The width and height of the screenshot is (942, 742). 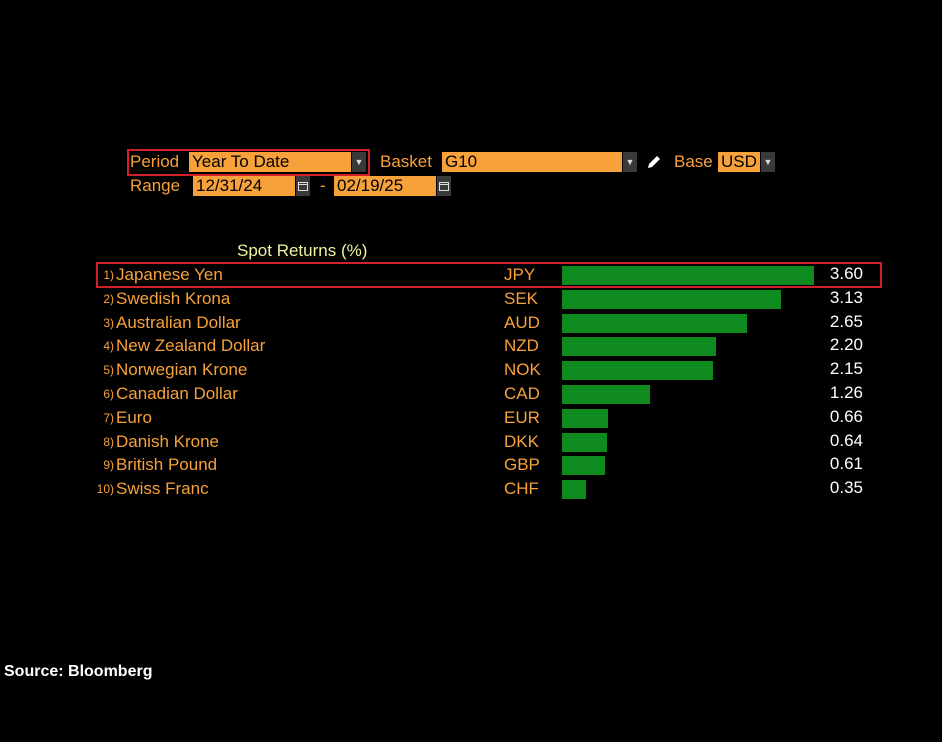 I want to click on currency-code: JPY, so click(x=520, y=274).